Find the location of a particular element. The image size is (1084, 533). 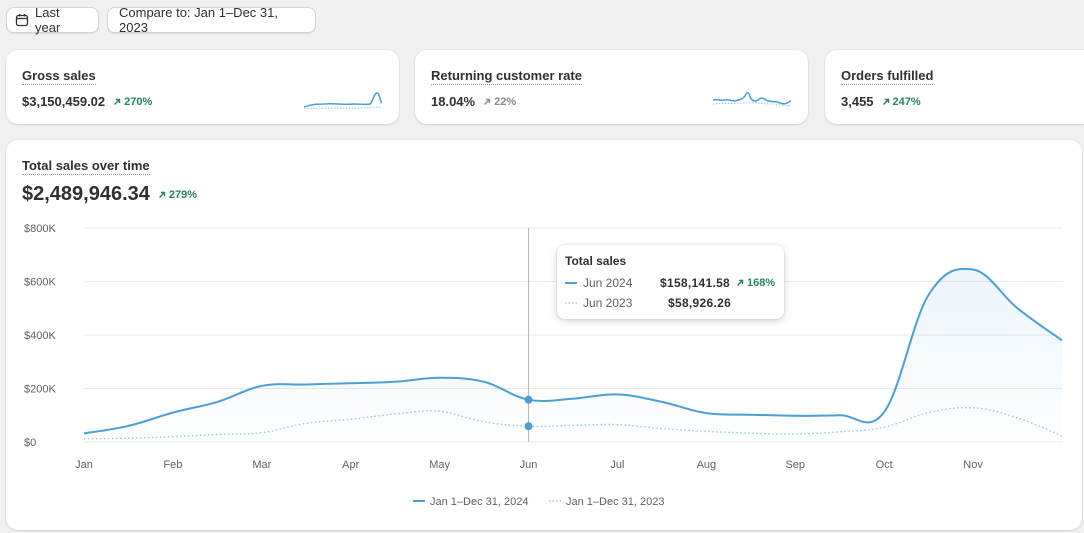

metric-delta: 22% is located at coordinates (499, 102).